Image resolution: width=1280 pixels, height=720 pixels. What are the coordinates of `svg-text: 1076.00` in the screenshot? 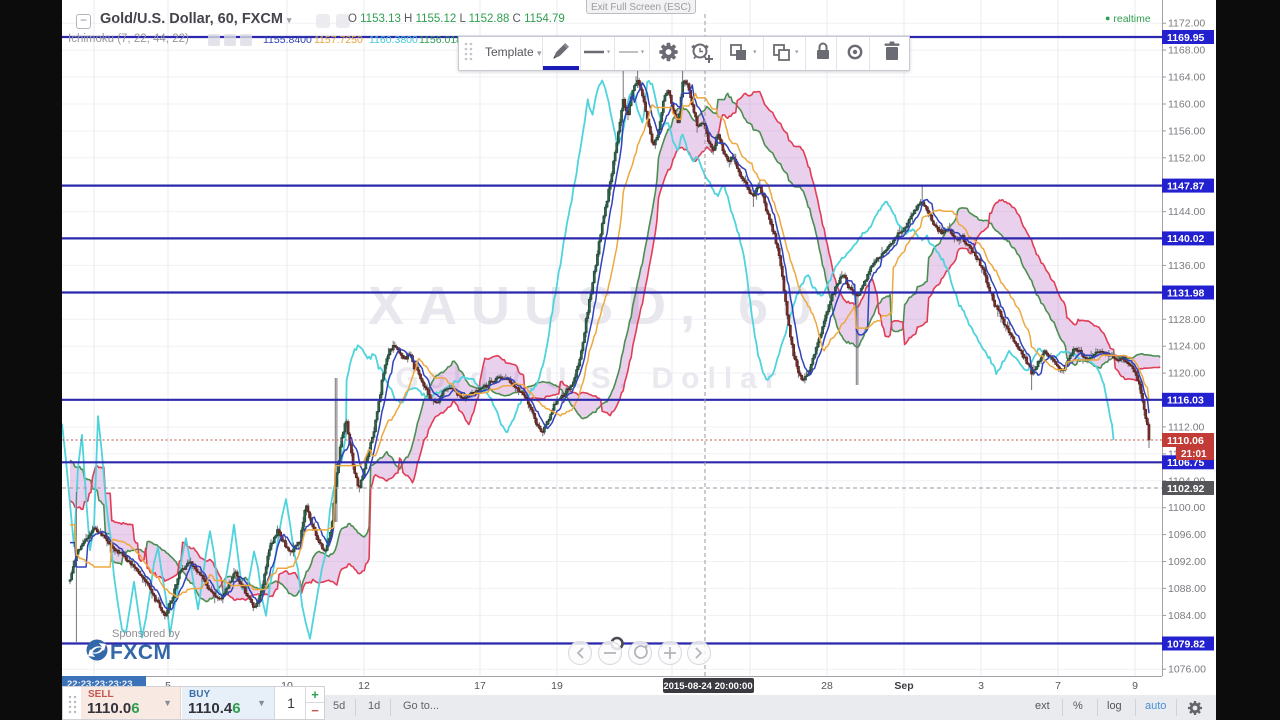 It's located at (1187, 670).